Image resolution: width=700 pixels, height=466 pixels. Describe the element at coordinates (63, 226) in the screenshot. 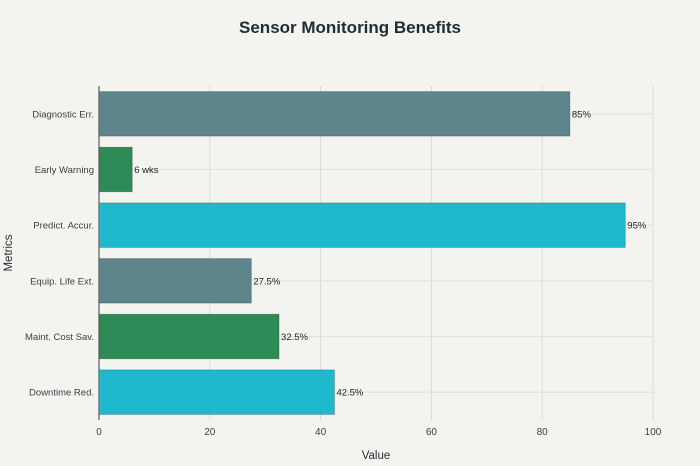

I see `category-label: Predict. Accur.` at that location.